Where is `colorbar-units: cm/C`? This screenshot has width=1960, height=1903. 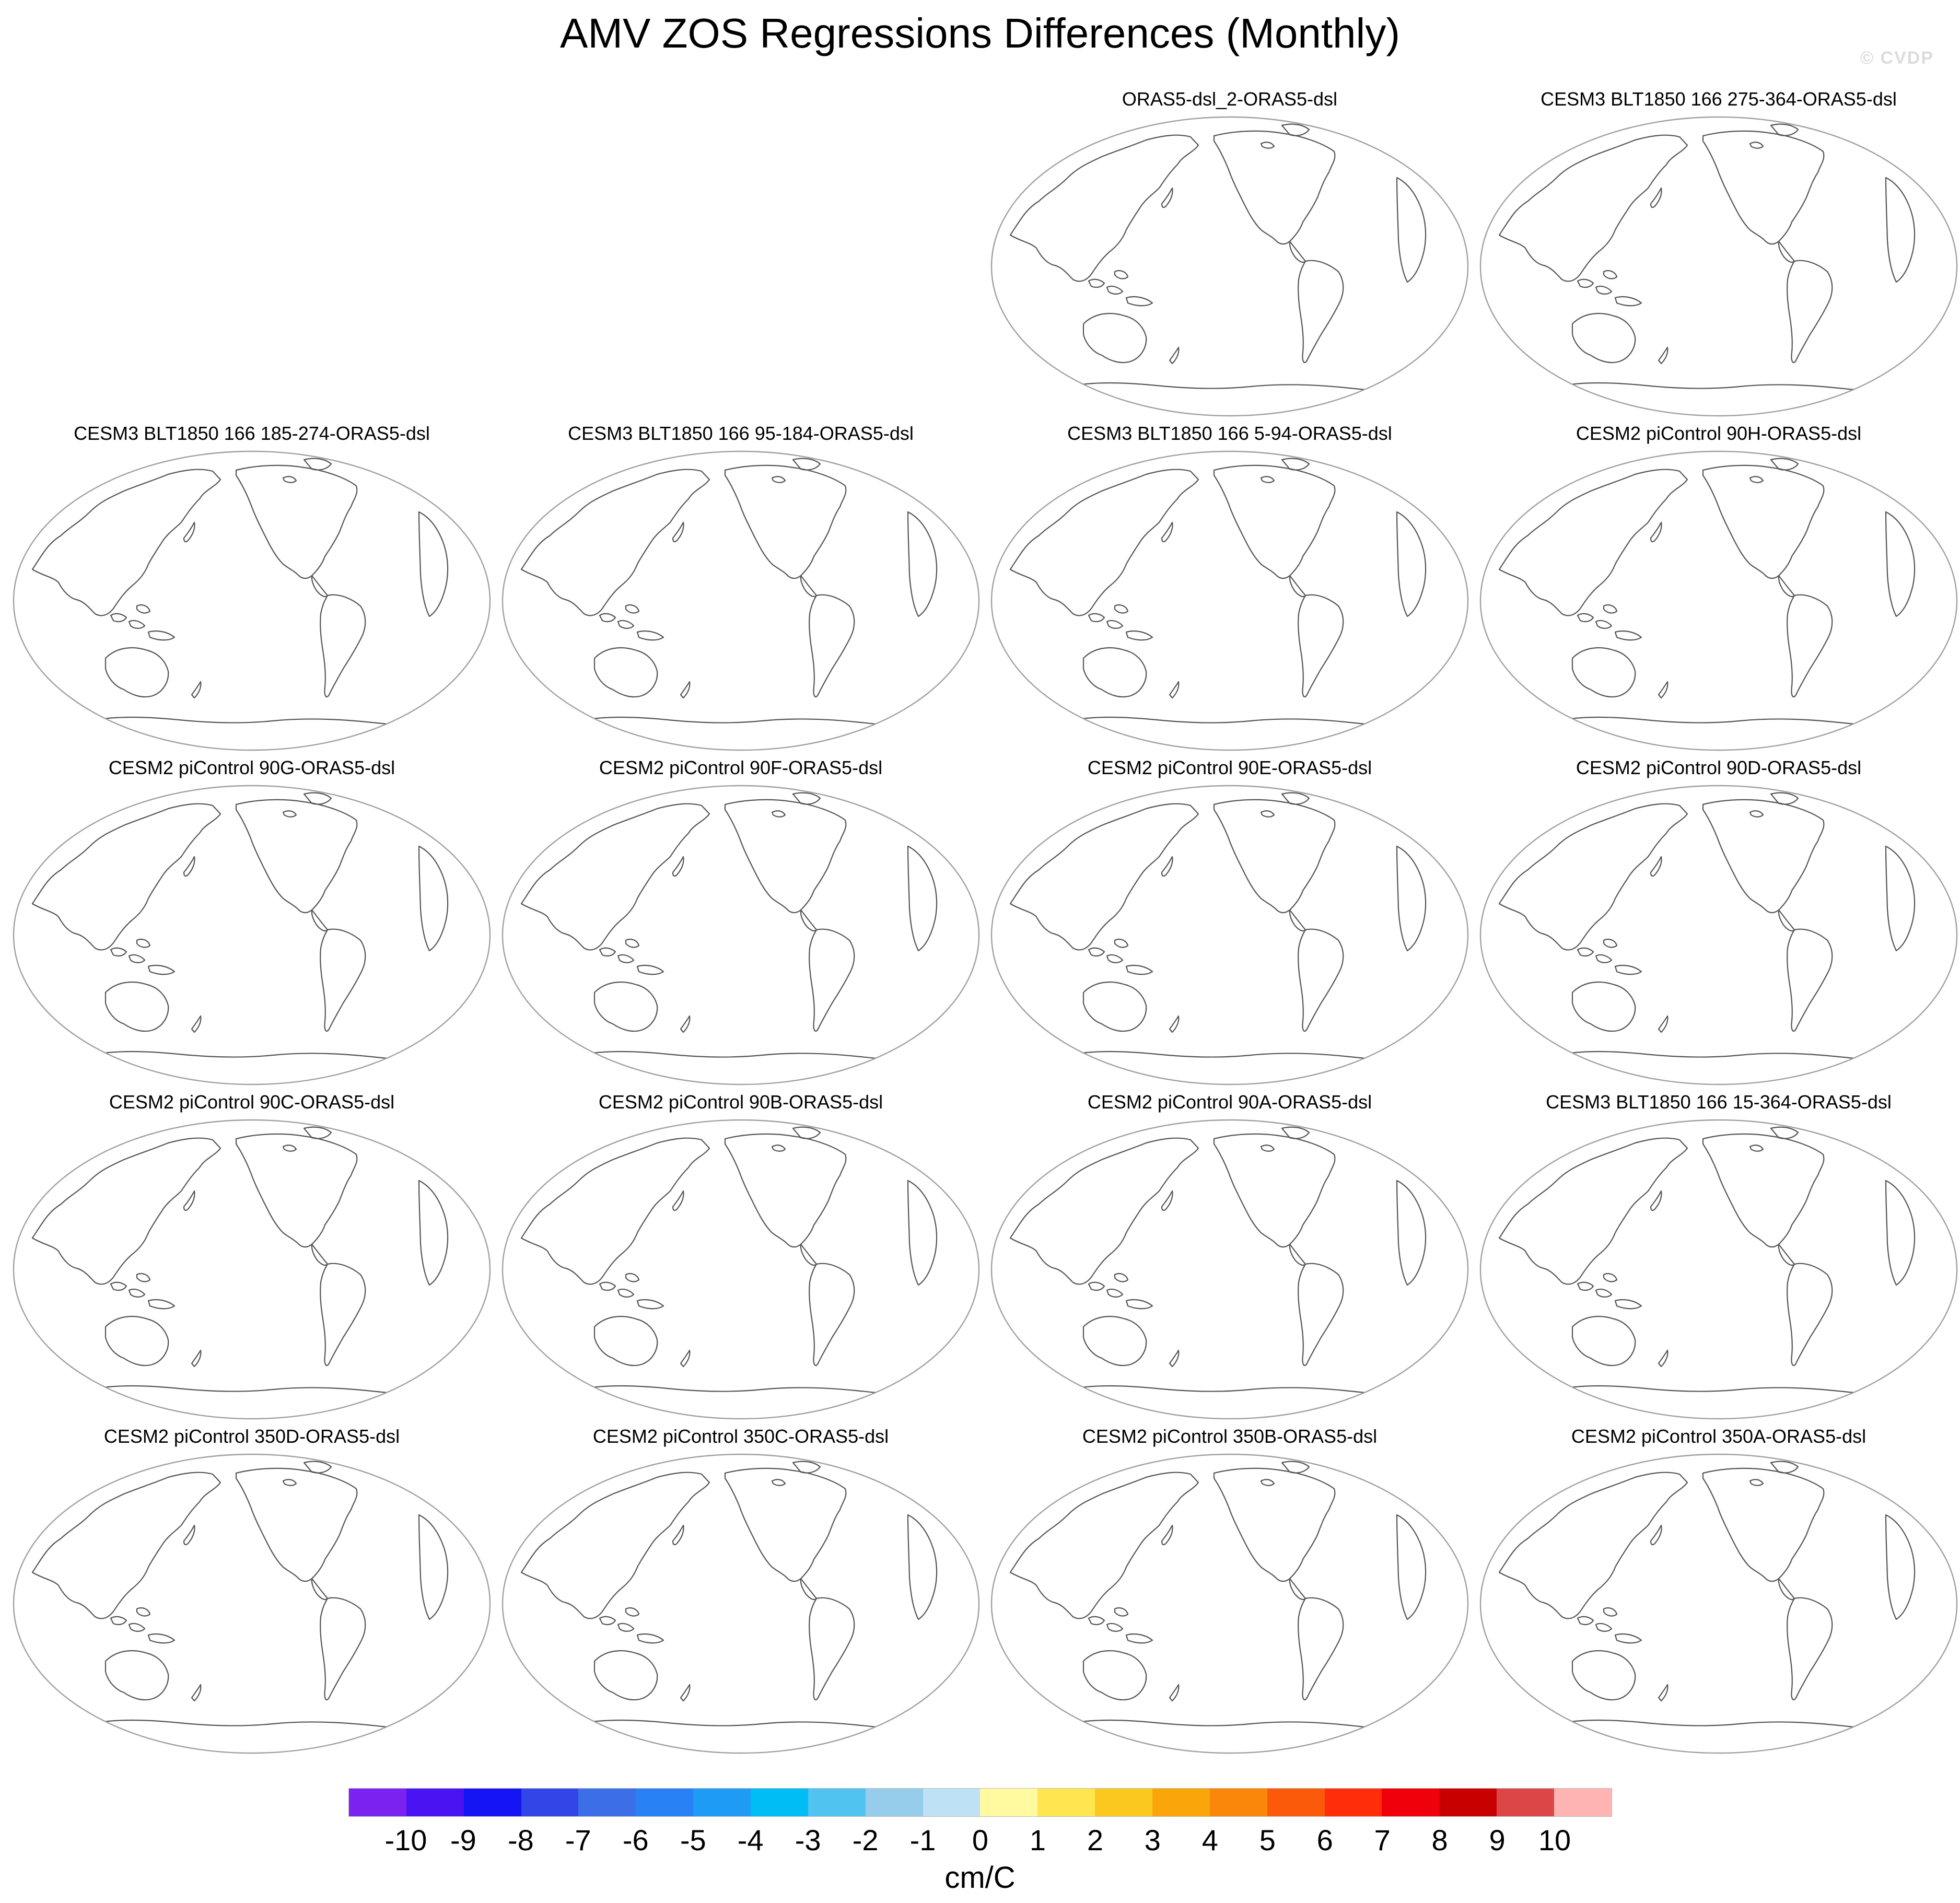
colorbar-units: cm/C is located at coordinates (980, 1878).